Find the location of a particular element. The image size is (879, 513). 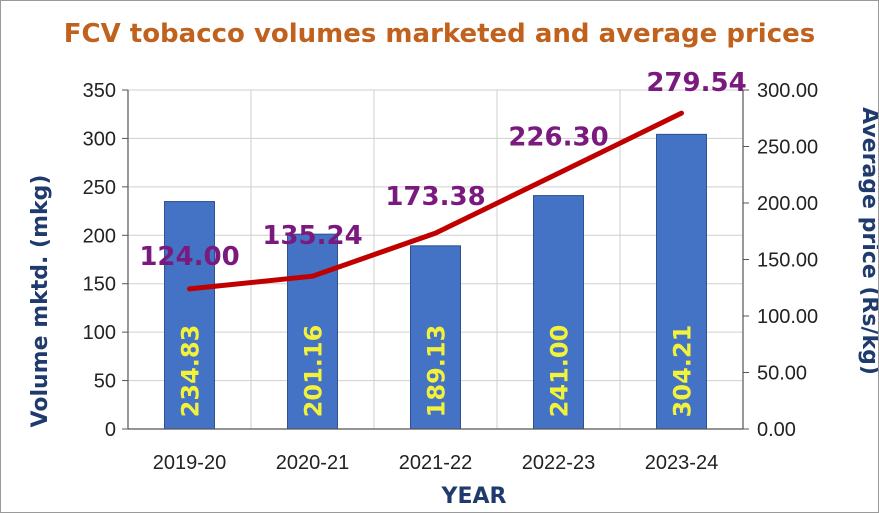

price-data-label: 173.38 is located at coordinates (435, 197).